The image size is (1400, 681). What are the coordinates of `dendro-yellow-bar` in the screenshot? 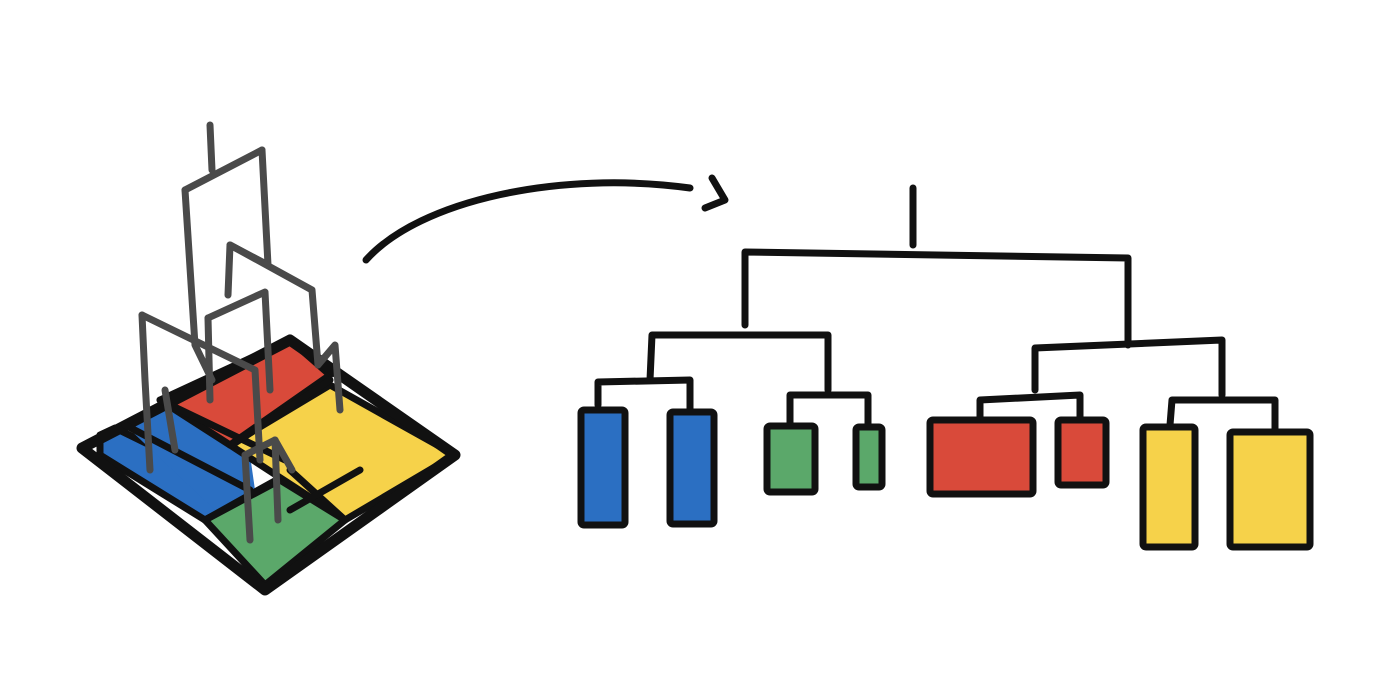 It's located at (1222, 416).